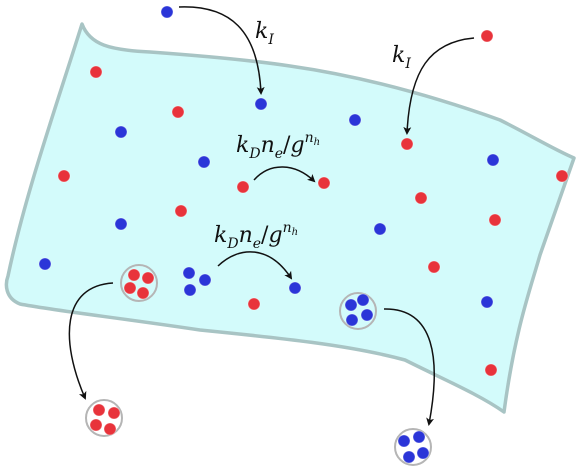 Image resolution: width=576 pixels, height=474 pixels. I want to click on kI-label-right: kI, so click(401, 57).